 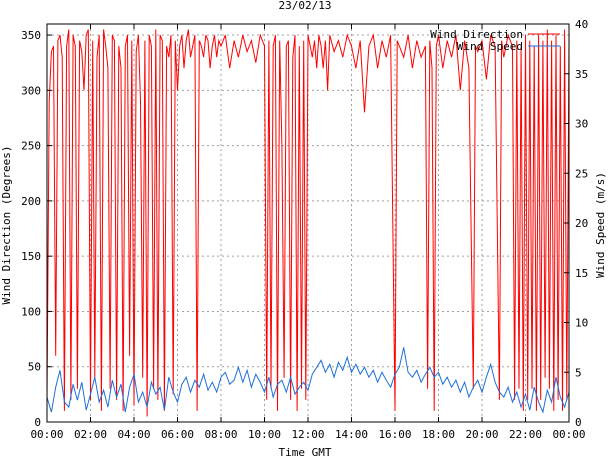 I want to click on y-right-tick-label: 5, so click(x=578, y=372).